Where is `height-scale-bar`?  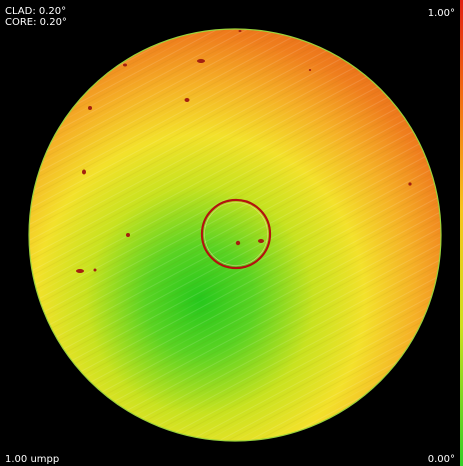 height-scale-bar is located at coordinates (461, 233).